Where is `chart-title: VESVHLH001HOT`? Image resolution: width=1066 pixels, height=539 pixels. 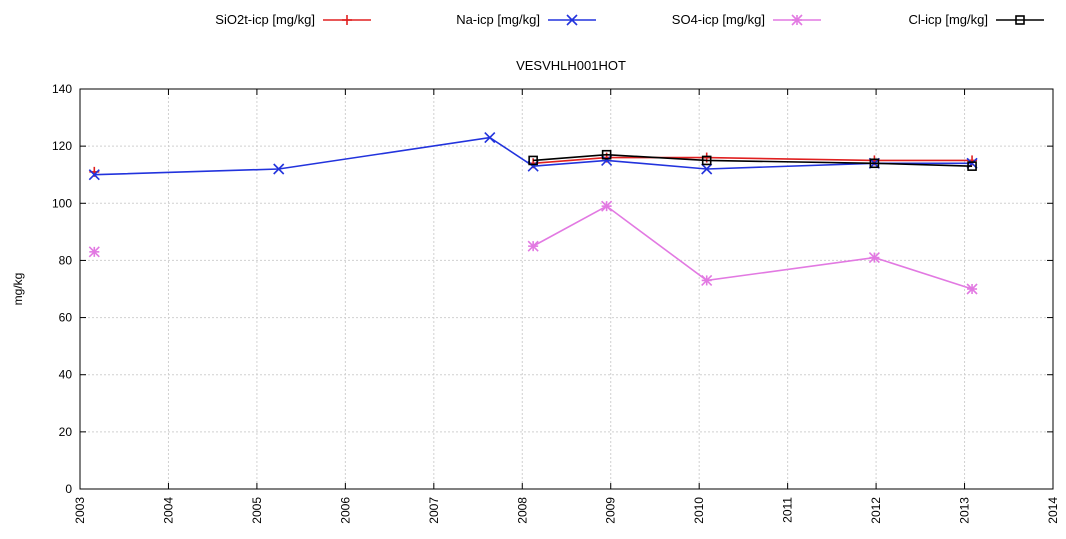 chart-title: VESVHLH001HOT is located at coordinates (571, 65).